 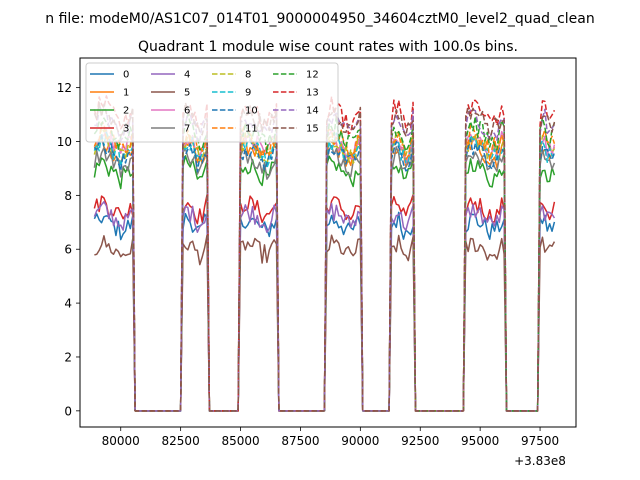 What do you see at coordinates (181, 441) in the screenshot?
I see `x-tick-label: 82500` at bounding box center [181, 441].